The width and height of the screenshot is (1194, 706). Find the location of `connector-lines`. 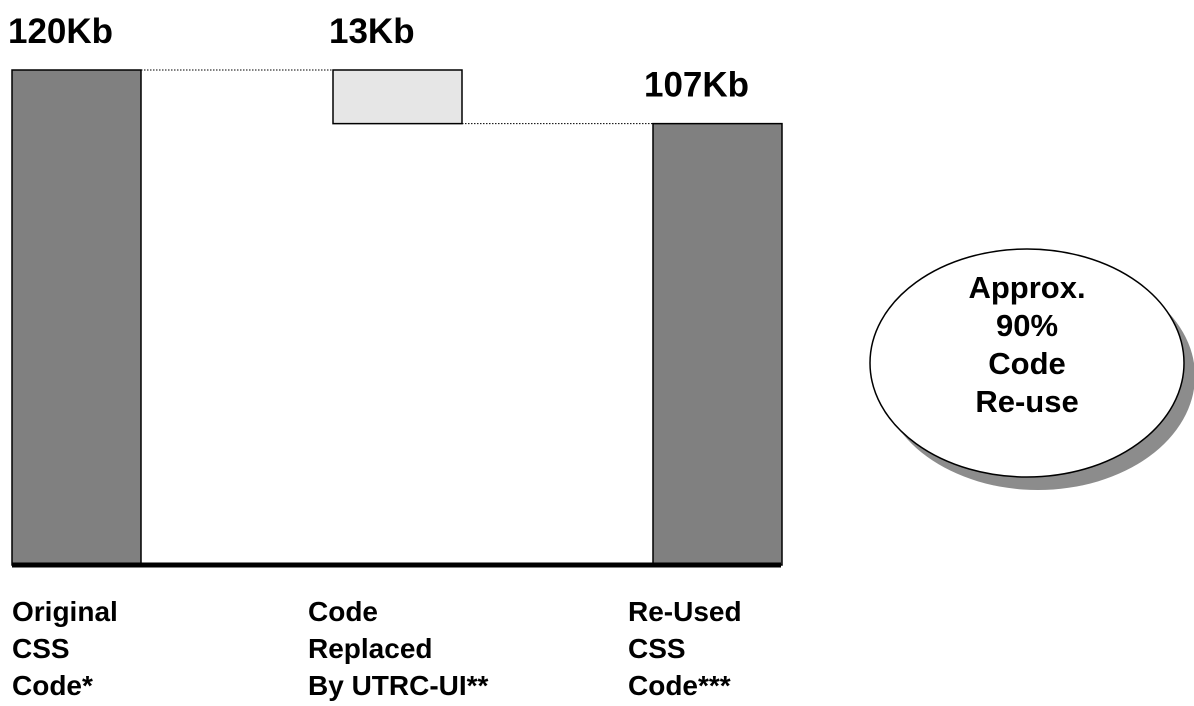

connector-lines is located at coordinates (397, 97).